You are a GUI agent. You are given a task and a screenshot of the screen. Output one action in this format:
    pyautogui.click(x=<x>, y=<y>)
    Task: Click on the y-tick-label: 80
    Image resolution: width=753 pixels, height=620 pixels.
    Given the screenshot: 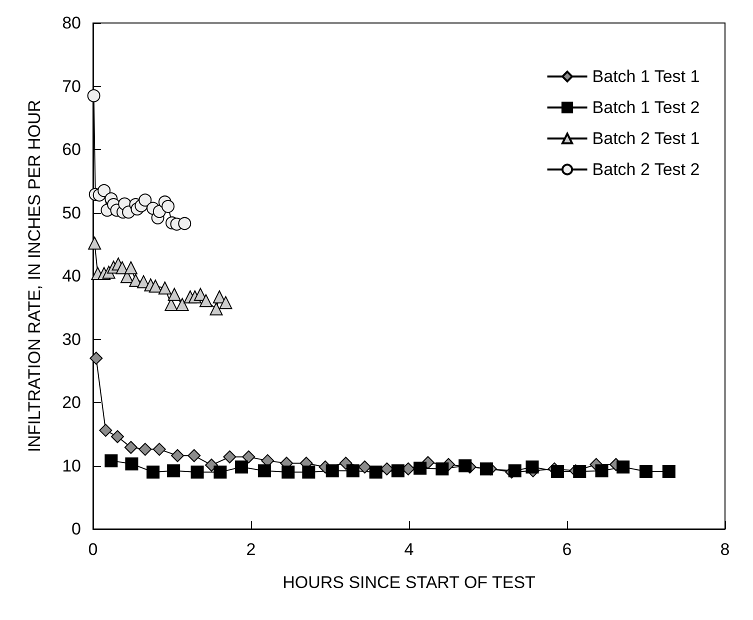 What is the action you would take?
    pyautogui.click(x=71, y=23)
    